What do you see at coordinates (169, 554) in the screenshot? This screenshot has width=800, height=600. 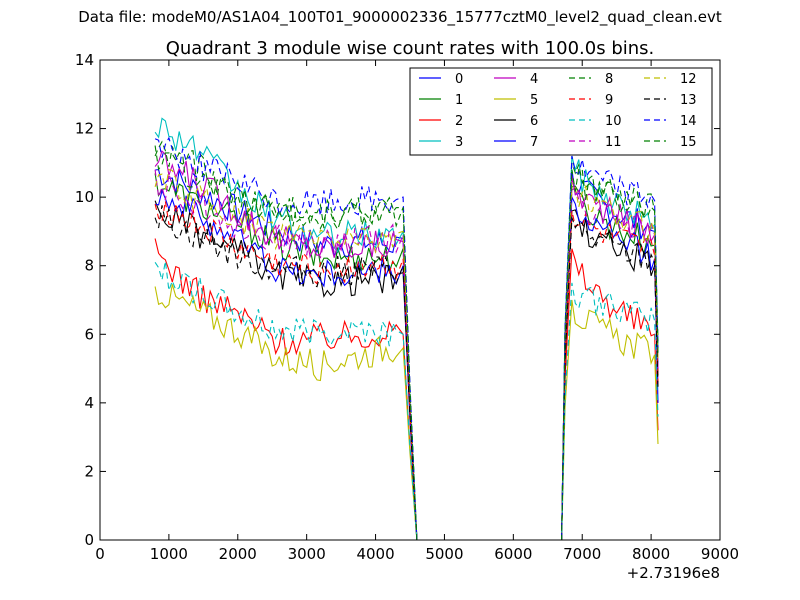 I see `x-tick-label: 1000` at bounding box center [169, 554].